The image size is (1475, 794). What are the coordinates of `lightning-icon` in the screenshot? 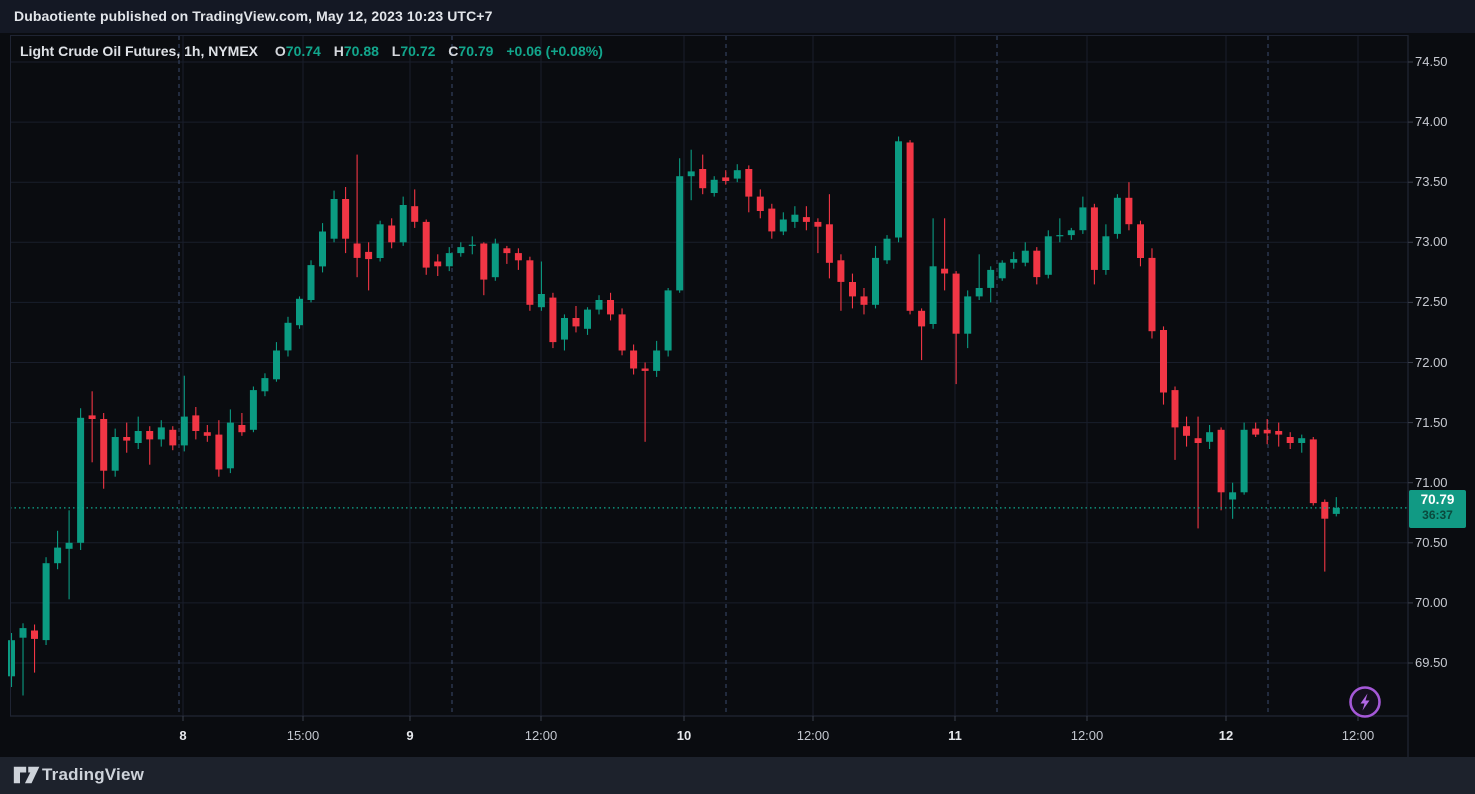 It's located at (1365, 702).